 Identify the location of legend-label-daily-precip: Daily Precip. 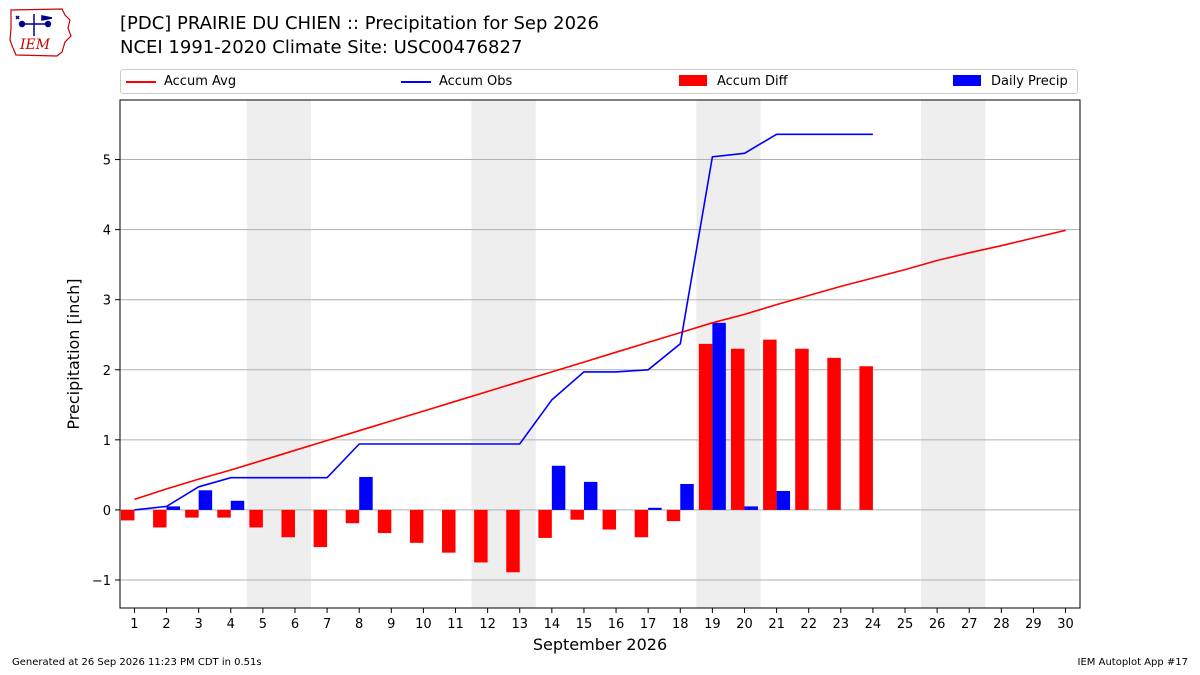
(1029, 81).